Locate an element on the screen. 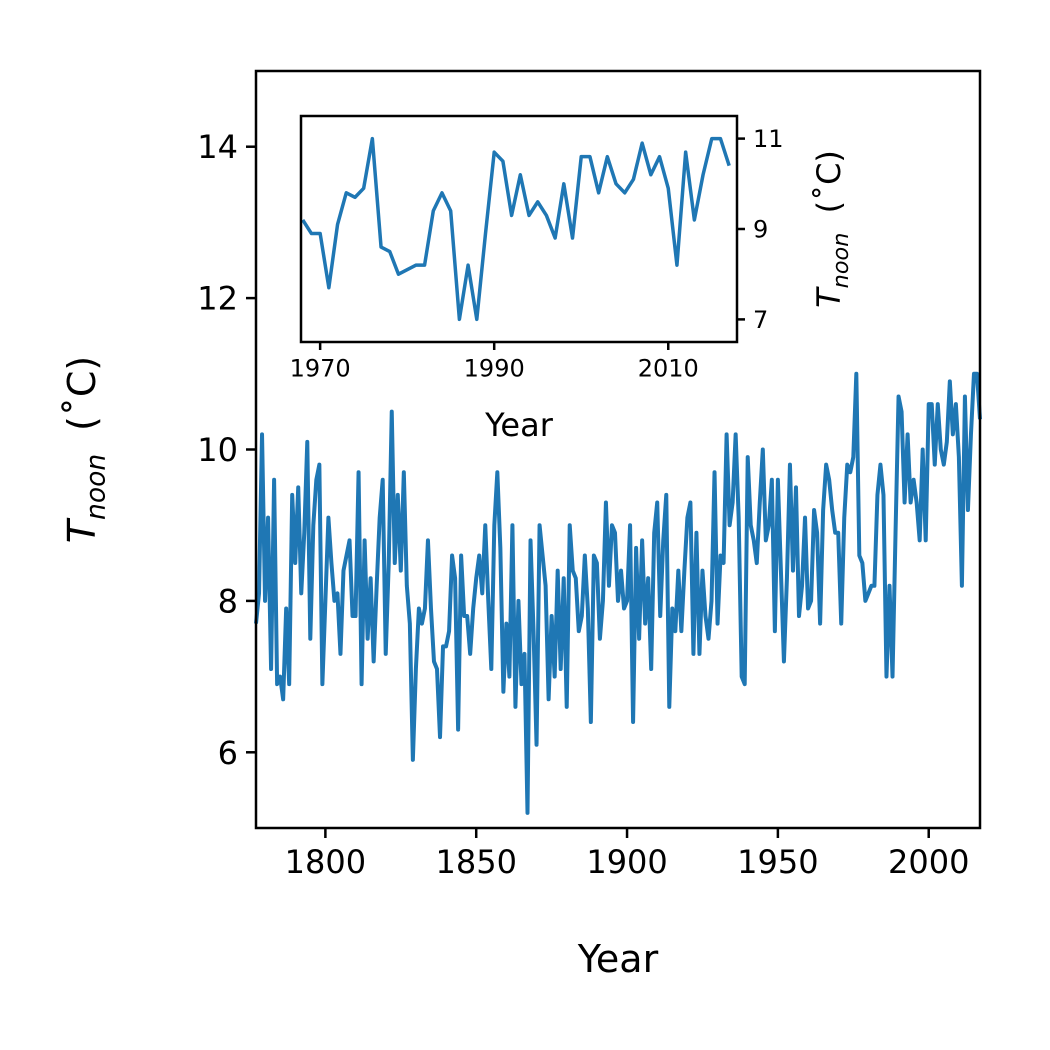 The image size is (1050, 1050). x-tick-label: 1970 is located at coordinates (320, 368).